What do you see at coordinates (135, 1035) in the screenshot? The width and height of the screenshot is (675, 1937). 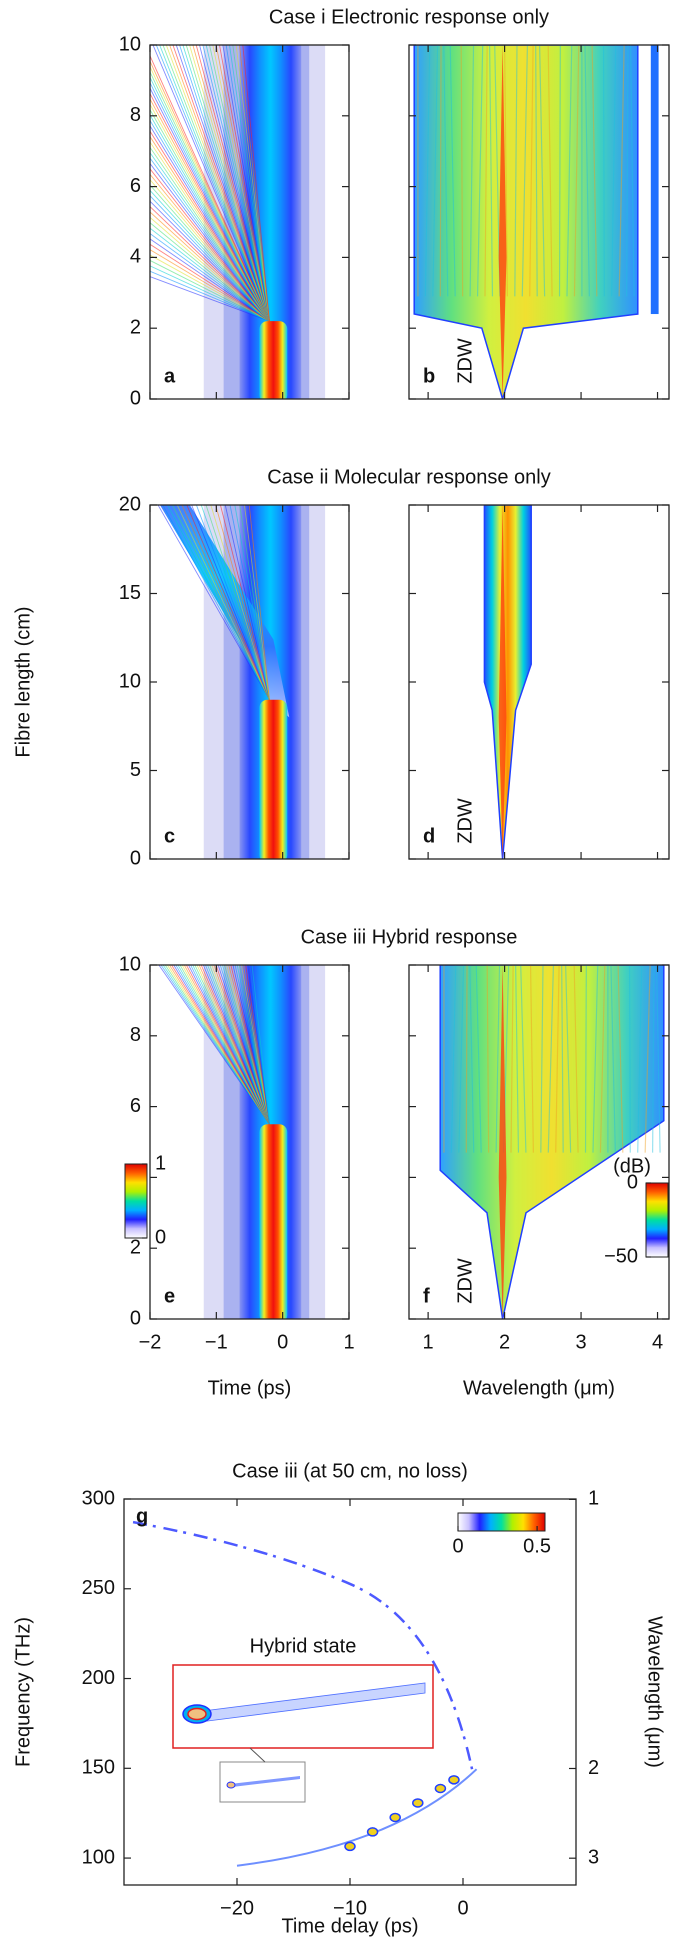 I see `y-tick-label: 8` at bounding box center [135, 1035].